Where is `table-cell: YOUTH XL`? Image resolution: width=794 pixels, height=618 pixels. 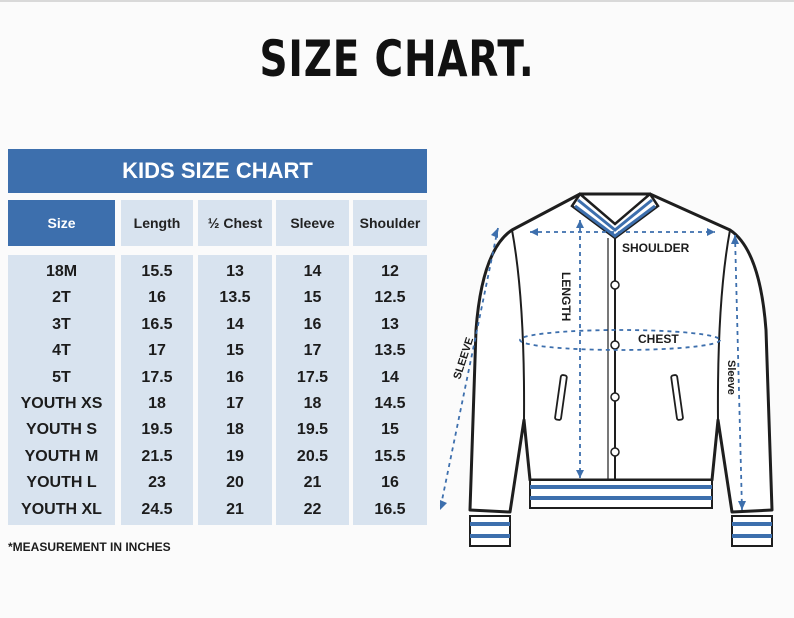 table-cell: YOUTH XL is located at coordinates (61, 509).